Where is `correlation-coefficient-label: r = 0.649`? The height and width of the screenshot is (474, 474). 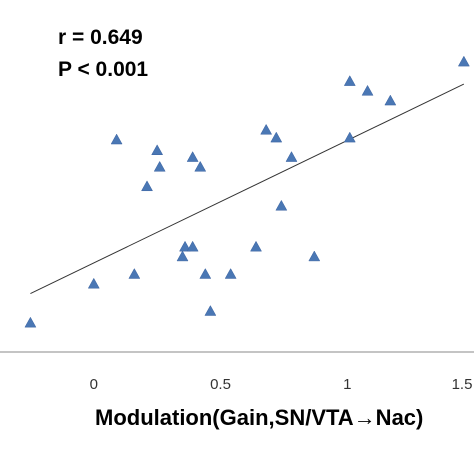
correlation-coefficient-label: r = 0.649 is located at coordinates (100, 37).